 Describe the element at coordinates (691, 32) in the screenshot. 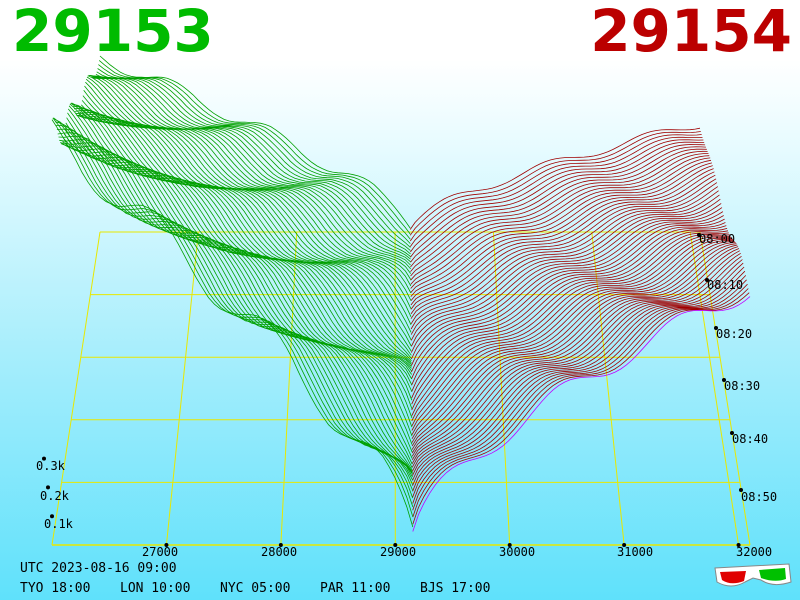

I see `ask-price: 29154` at that location.